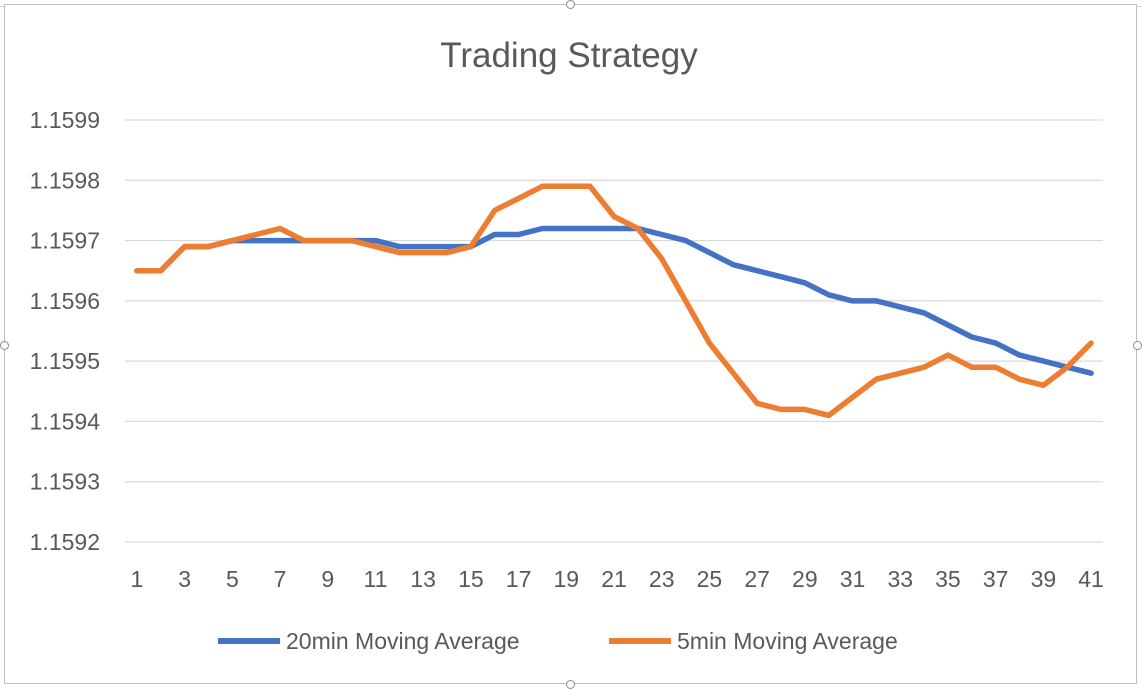  What do you see at coordinates (805, 579) in the screenshot?
I see `x-tick-label: 29` at bounding box center [805, 579].